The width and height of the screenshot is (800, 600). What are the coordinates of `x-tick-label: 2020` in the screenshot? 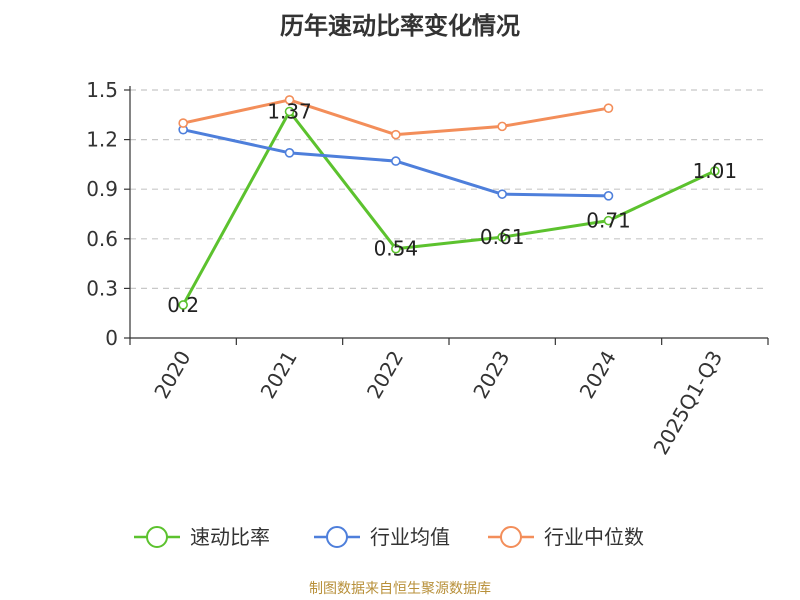 It's located at (172, 375).